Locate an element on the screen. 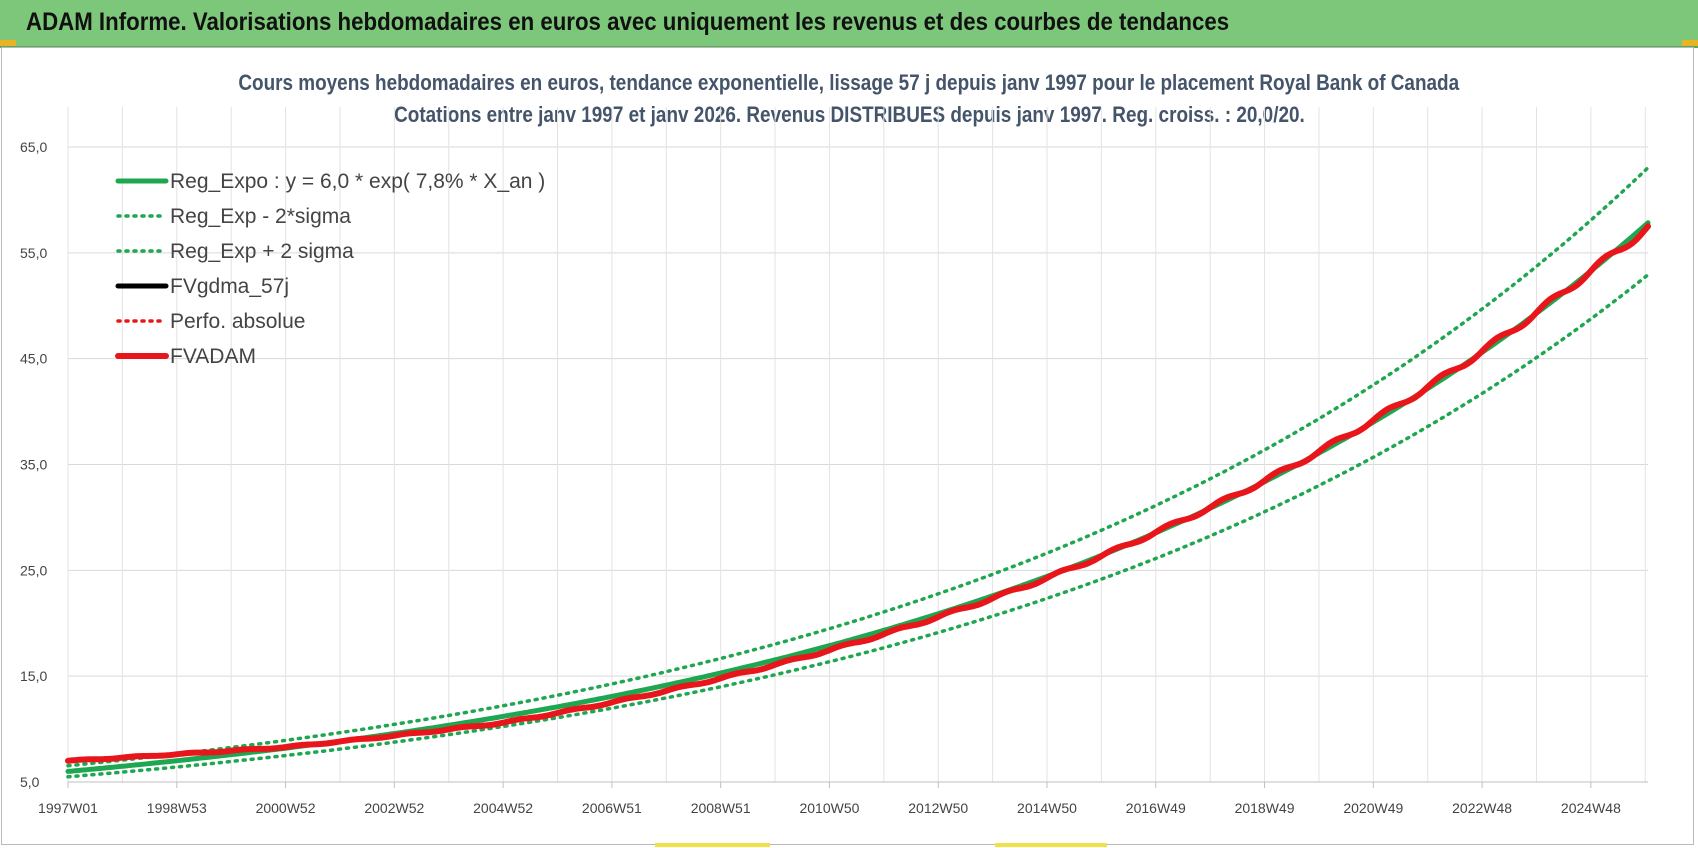 This screenshot has height=848, width=1698. y-tick-label: 55,0 is located at coordinates (33, 253).